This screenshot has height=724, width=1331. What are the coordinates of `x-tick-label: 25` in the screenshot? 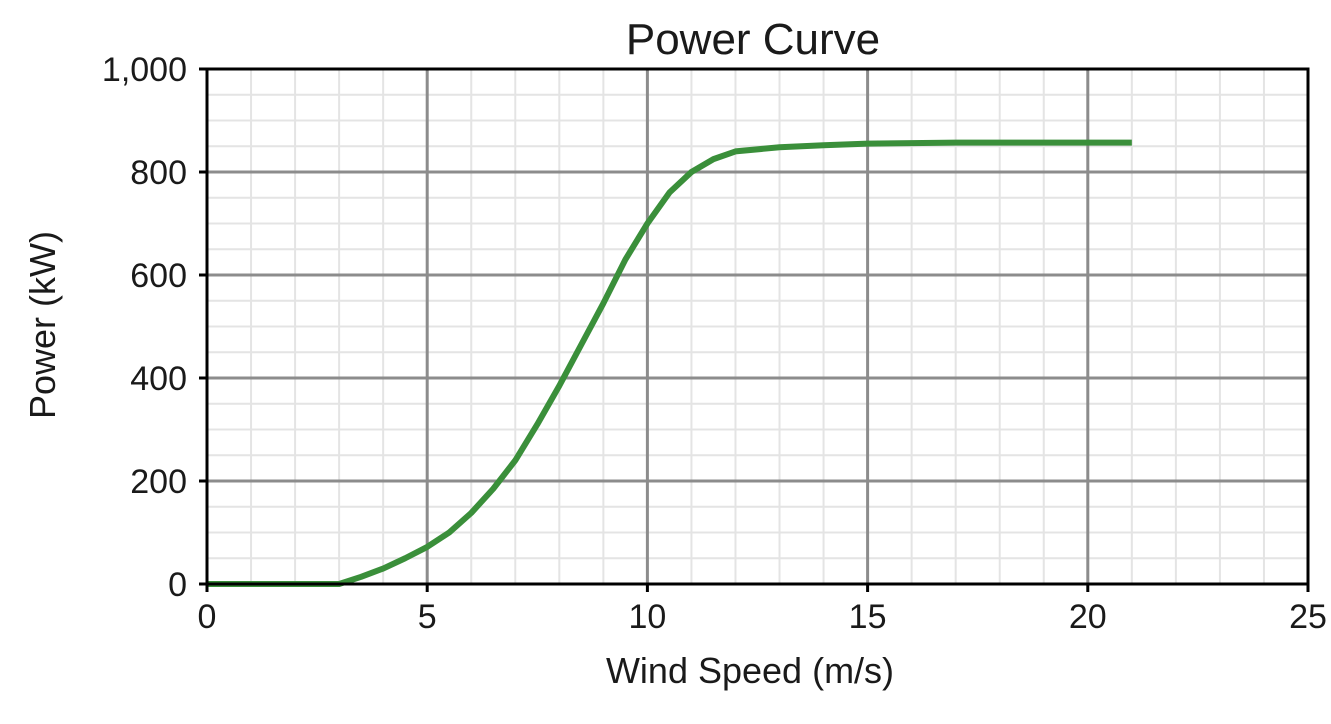 It's located at (1308, 617).